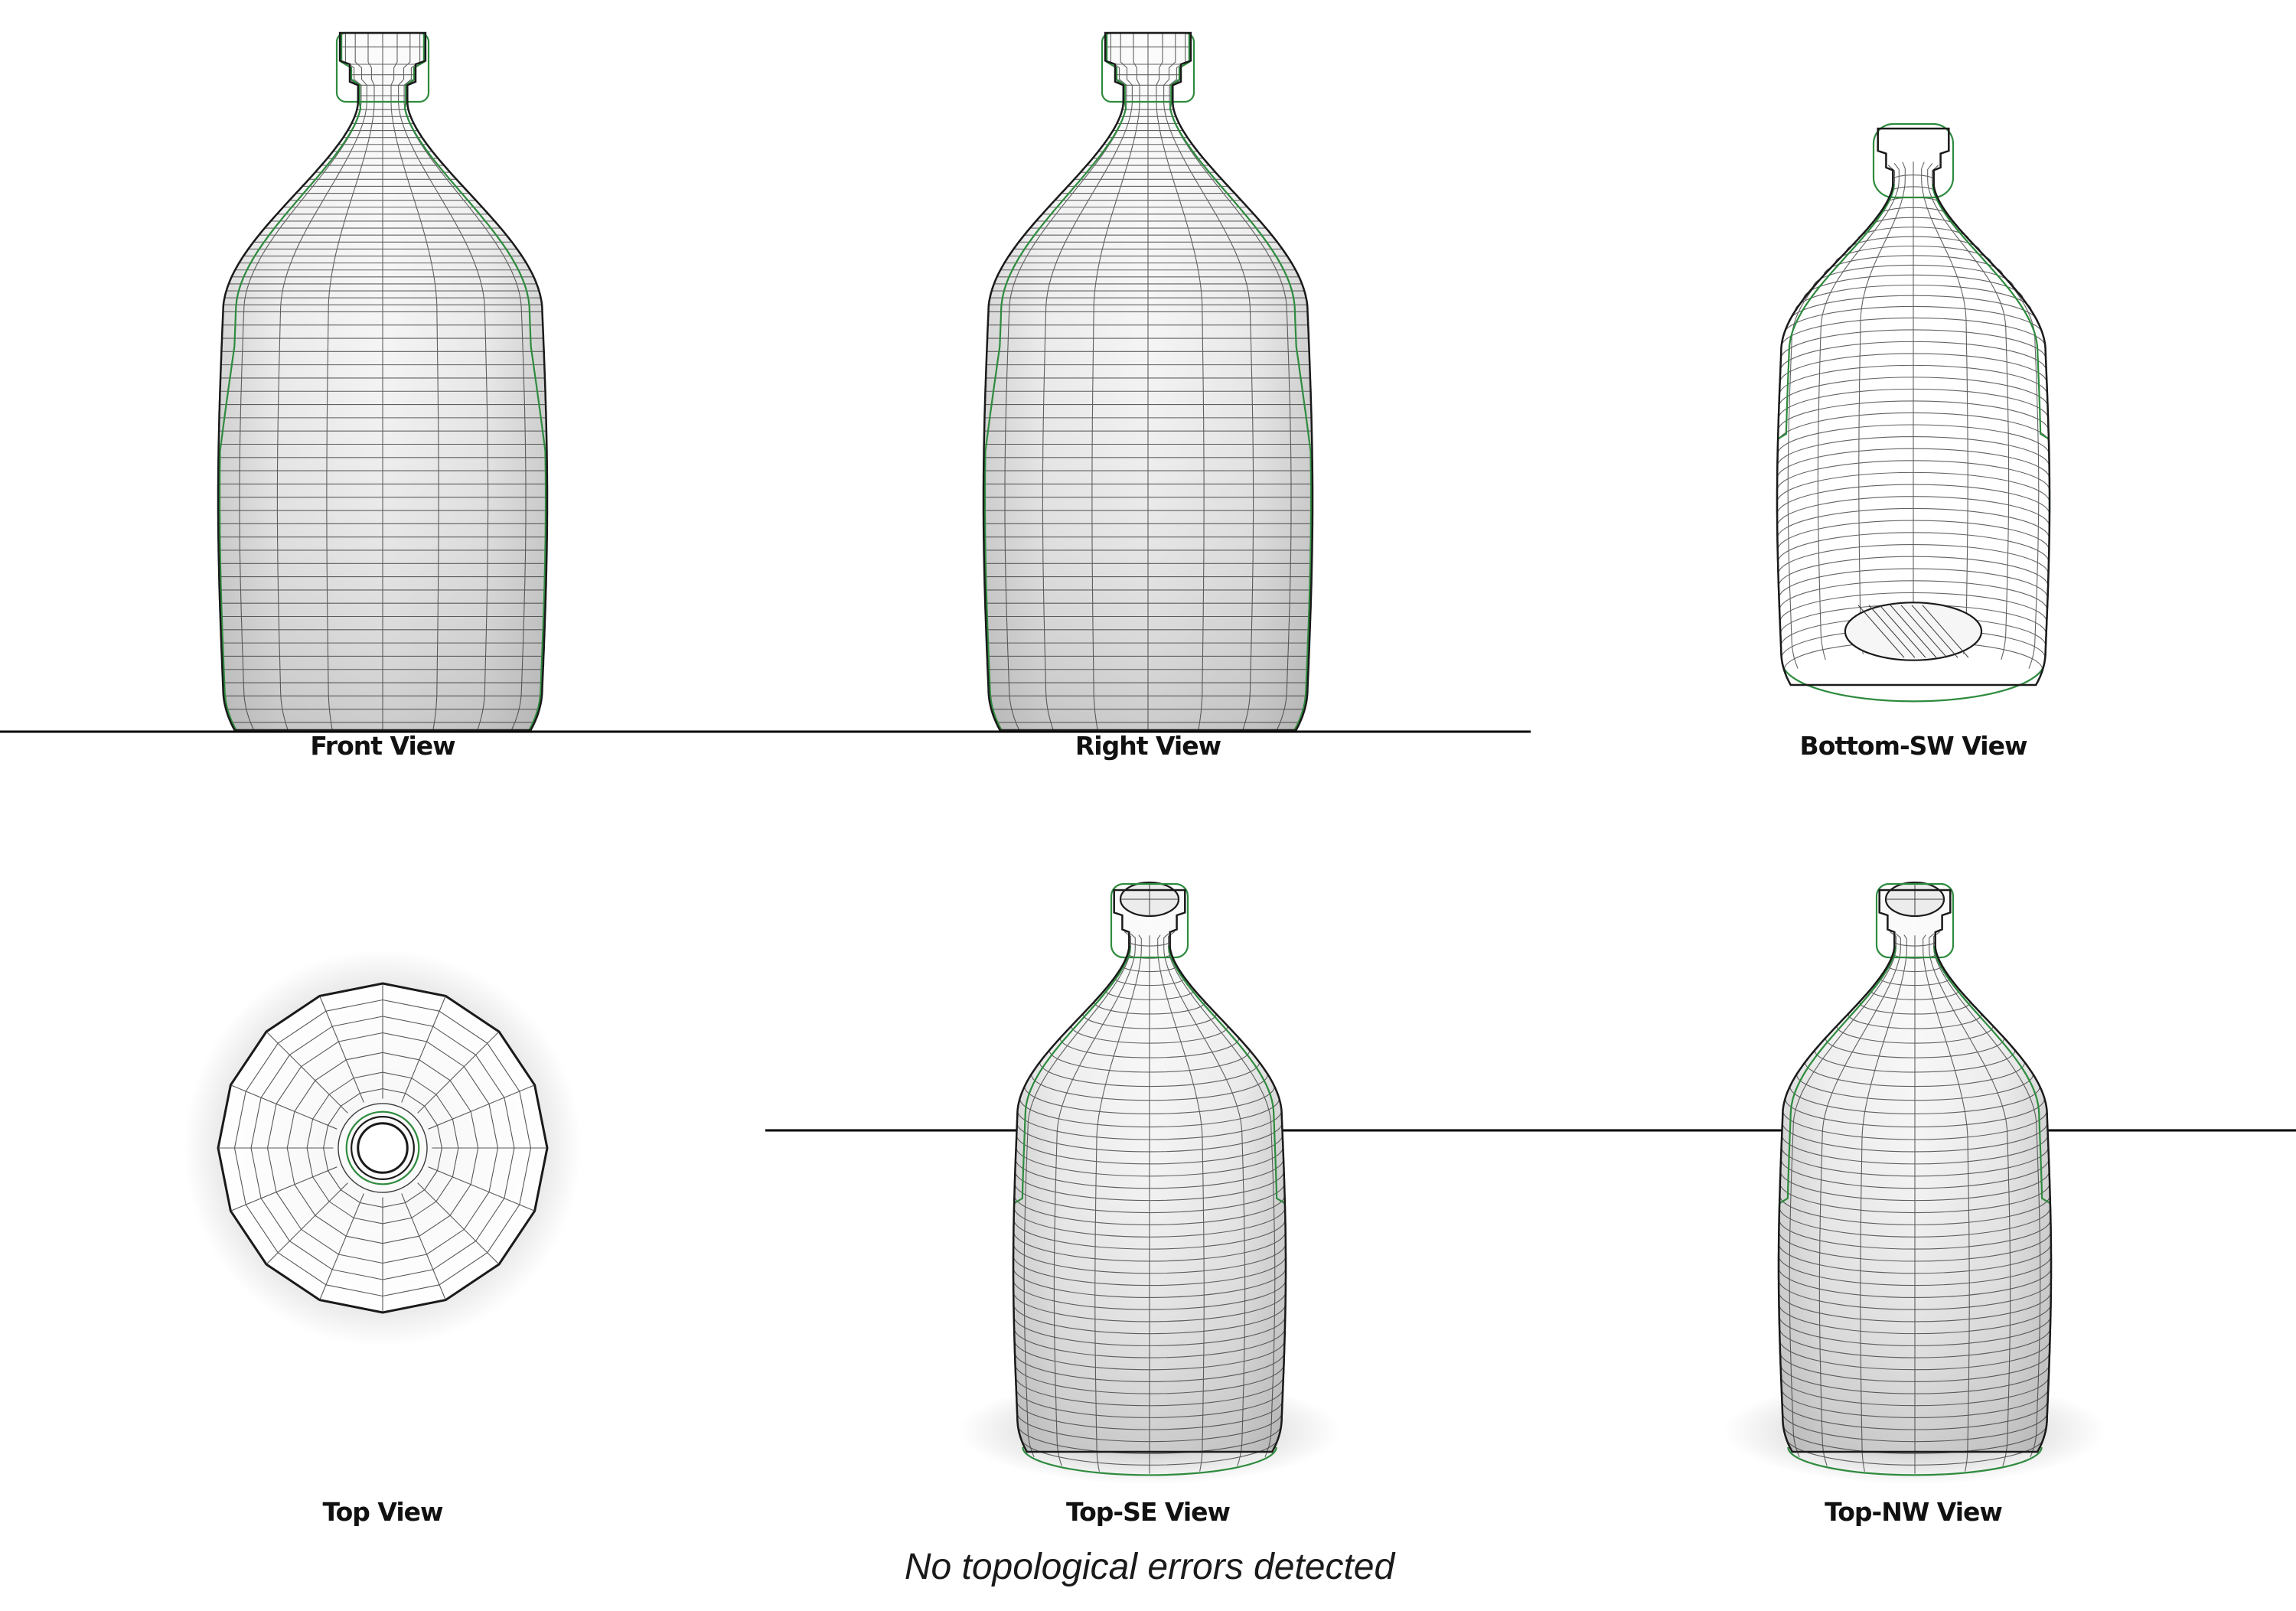 The height and width of the screenshot is (1611, 2296). I want to click on top-view-bottle, so click(383, 1148).